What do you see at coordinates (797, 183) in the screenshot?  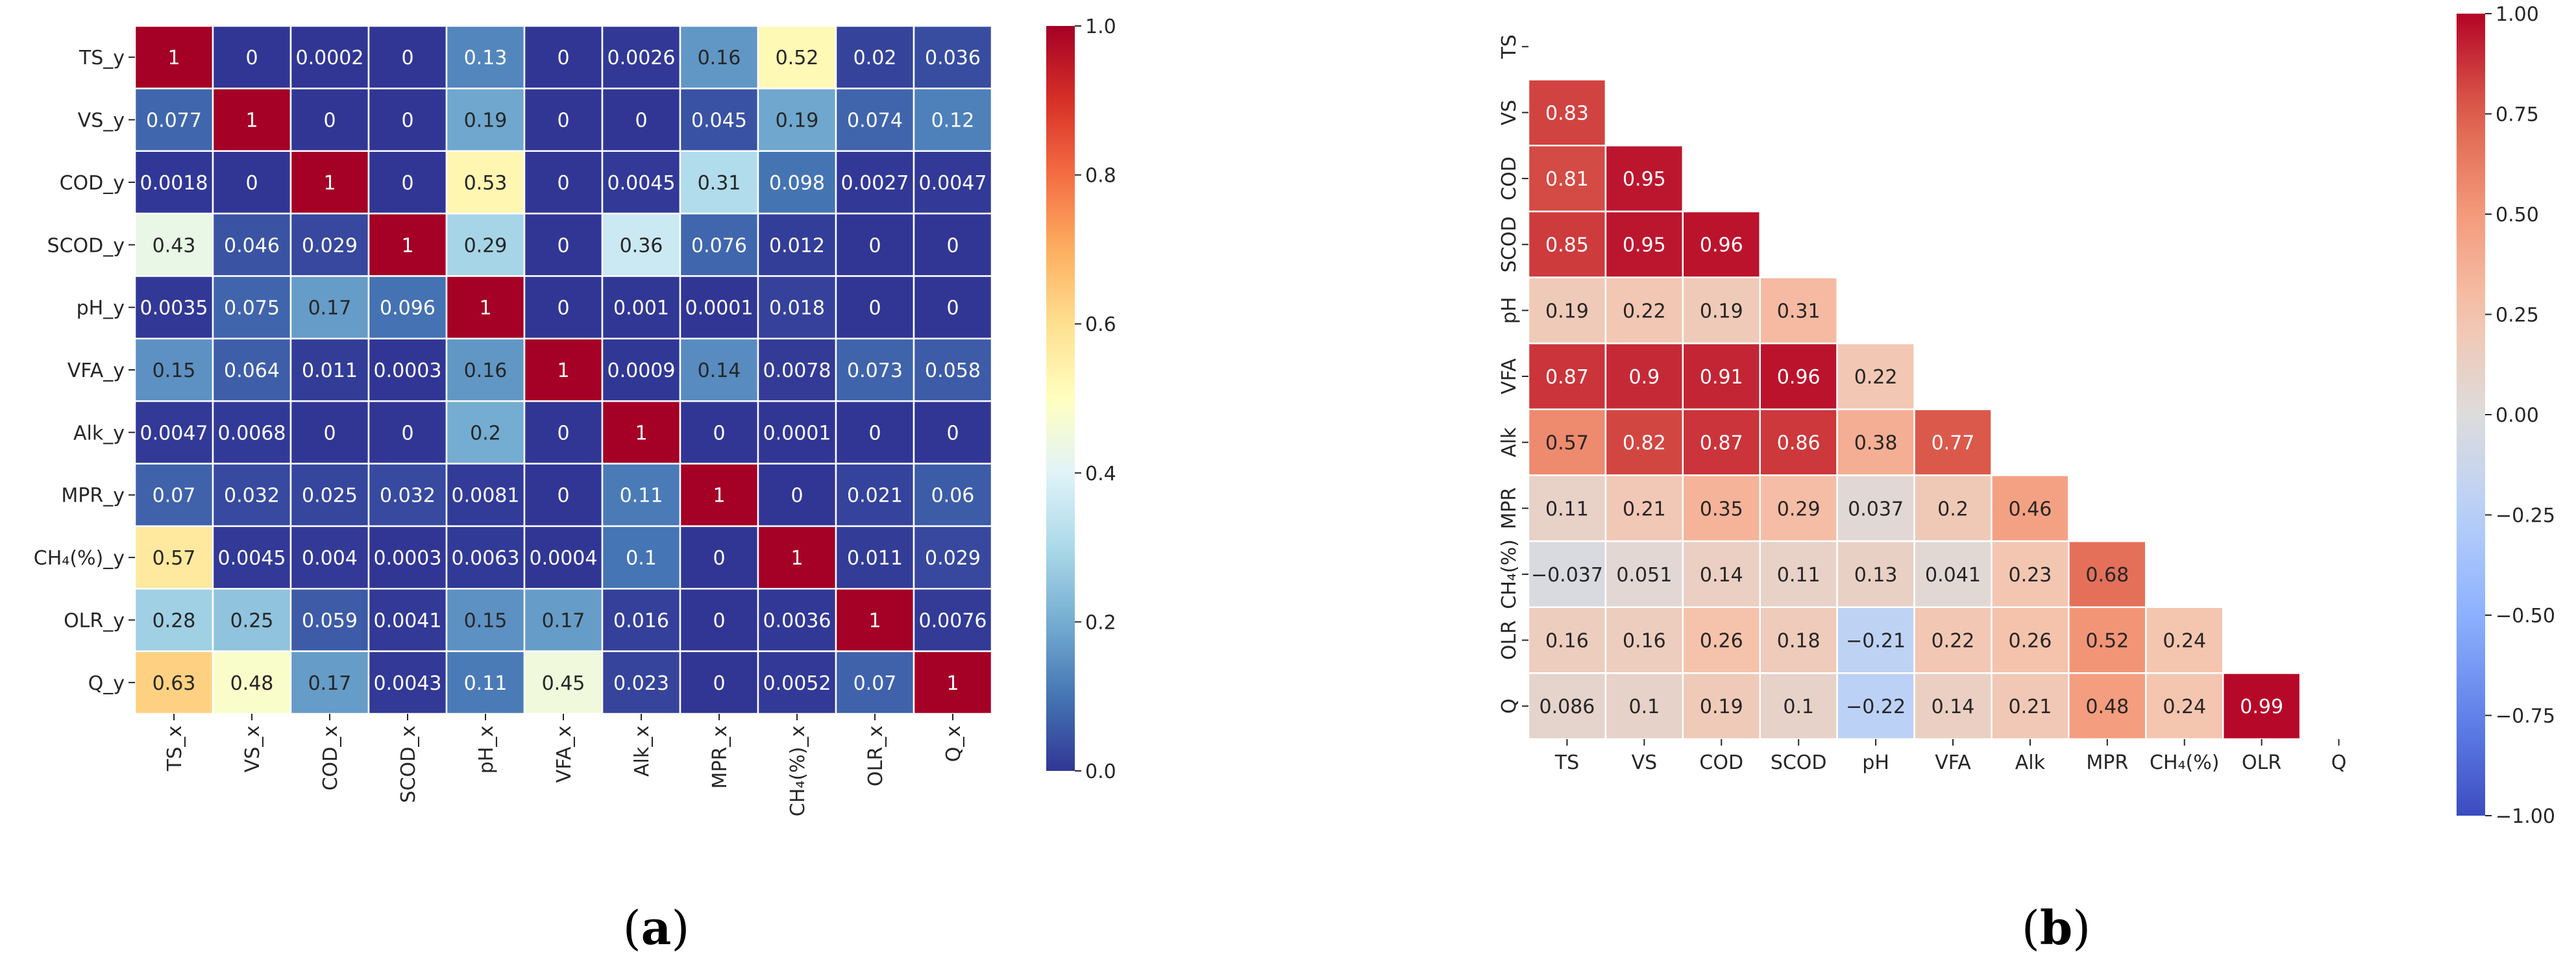 I see `cell-value-label: 0.098` at bounding box center [797, 183].